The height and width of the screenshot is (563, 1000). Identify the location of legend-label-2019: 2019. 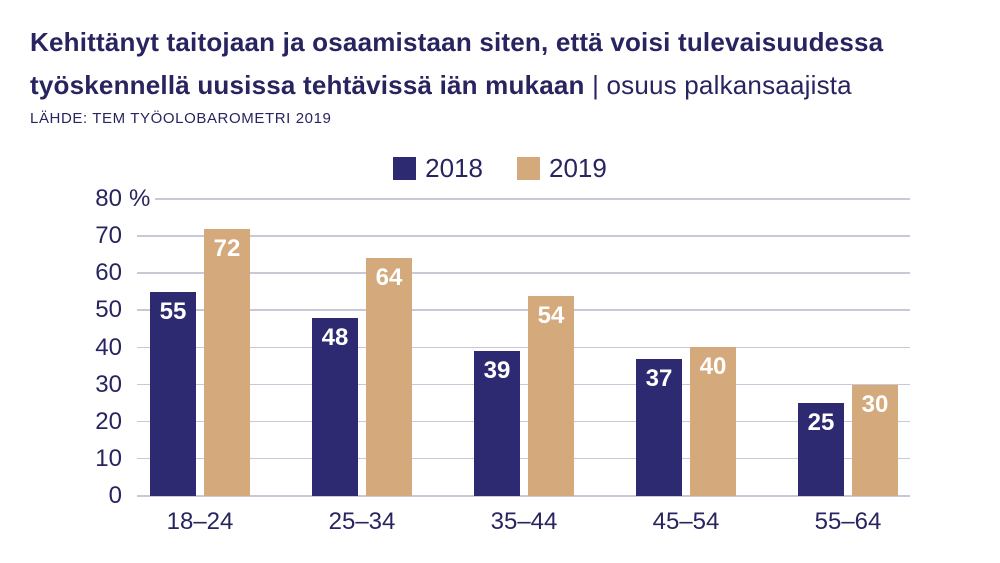
(578, 168).